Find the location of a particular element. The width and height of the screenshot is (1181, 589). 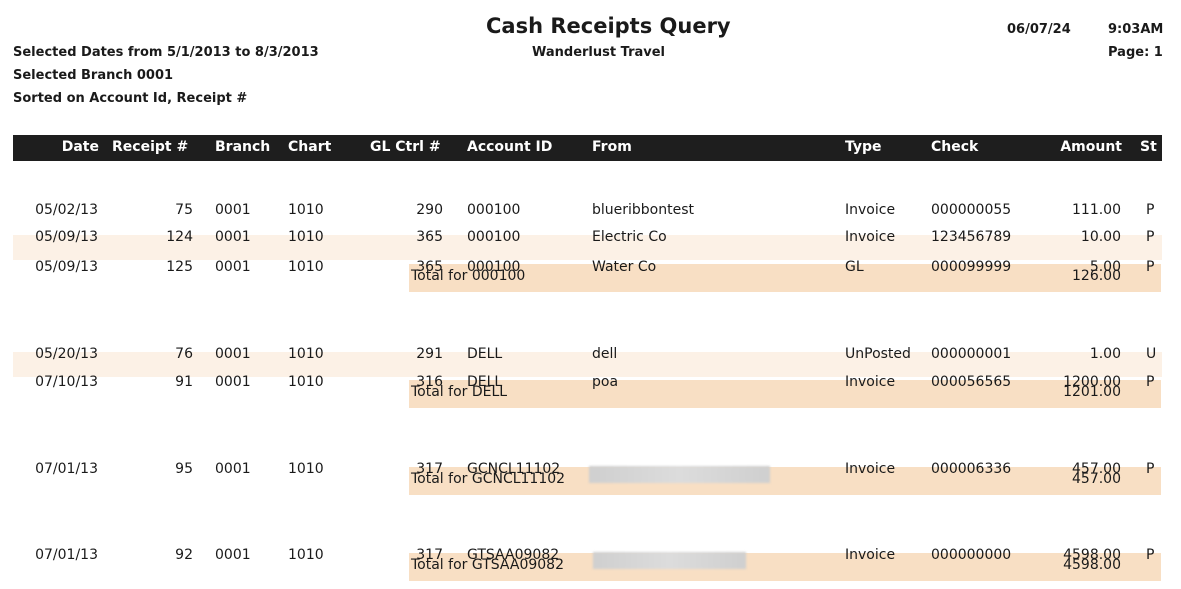

col-gl-ctrl: GL Ctrl # is located at coordinates (405, 147).